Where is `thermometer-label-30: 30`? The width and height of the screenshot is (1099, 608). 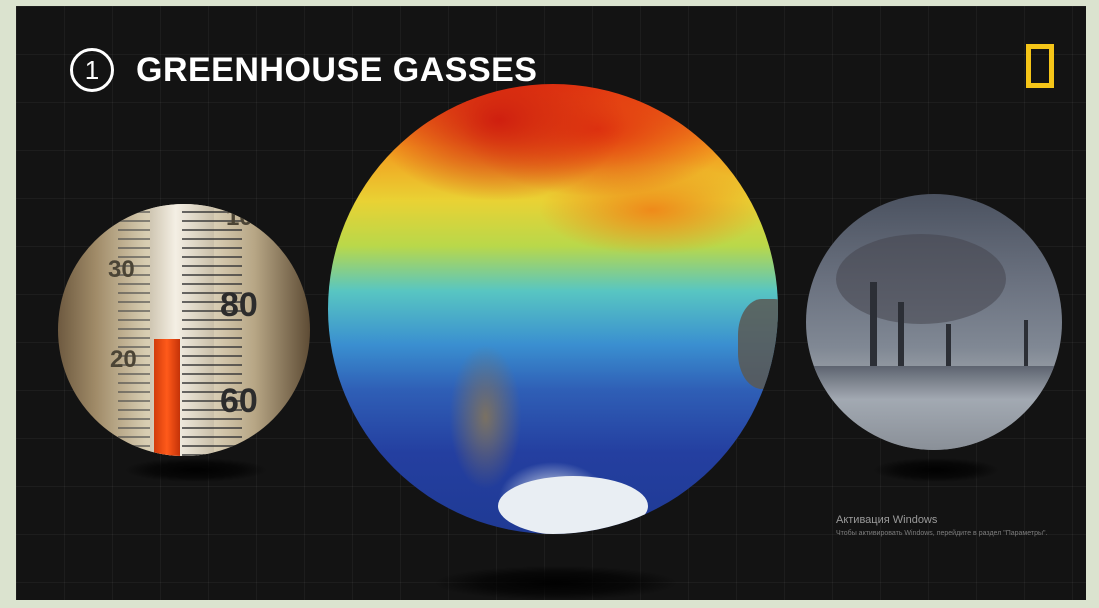 thermometer-label-30: 30 is located at coordinates (121, 269).